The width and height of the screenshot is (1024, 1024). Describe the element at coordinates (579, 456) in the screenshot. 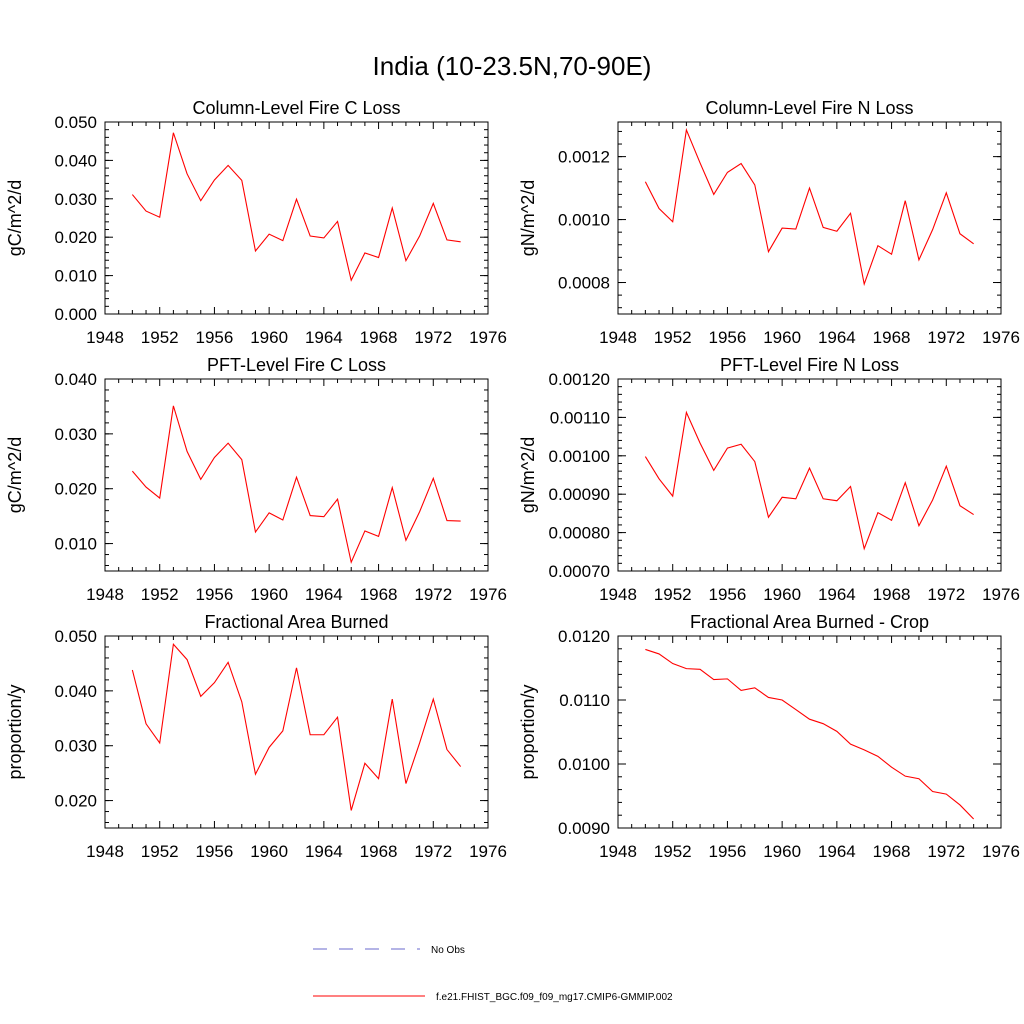

I see `y-tick-label: 0.00100` at that location.